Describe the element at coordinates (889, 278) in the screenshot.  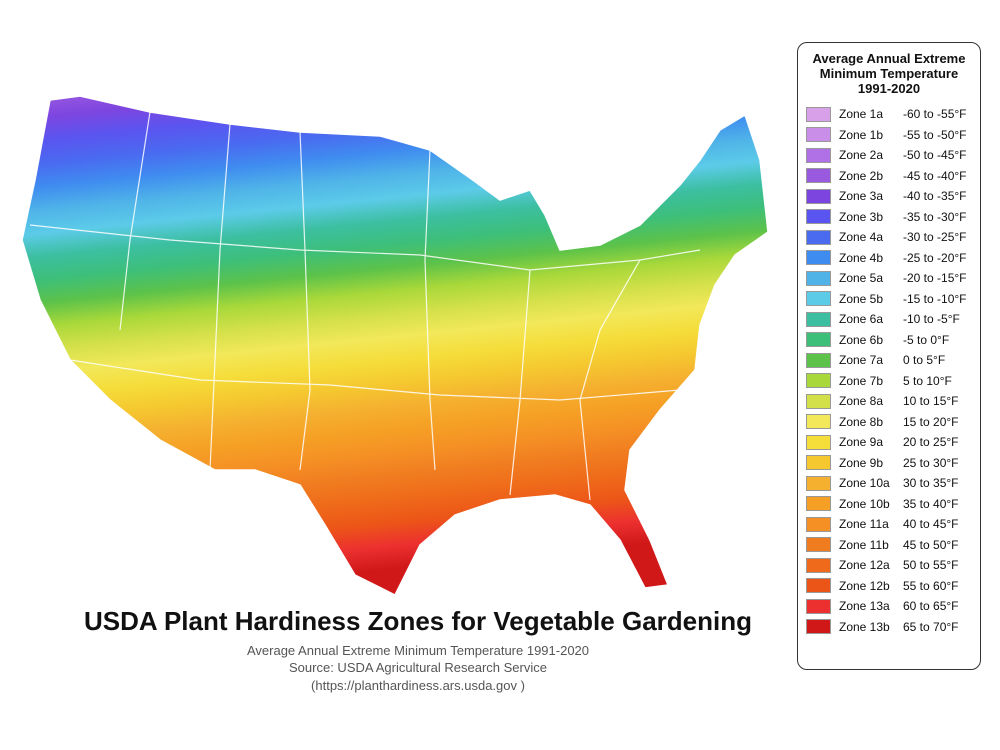
I see `legend-item: Zone 5a -20 to -15°F` at that location.